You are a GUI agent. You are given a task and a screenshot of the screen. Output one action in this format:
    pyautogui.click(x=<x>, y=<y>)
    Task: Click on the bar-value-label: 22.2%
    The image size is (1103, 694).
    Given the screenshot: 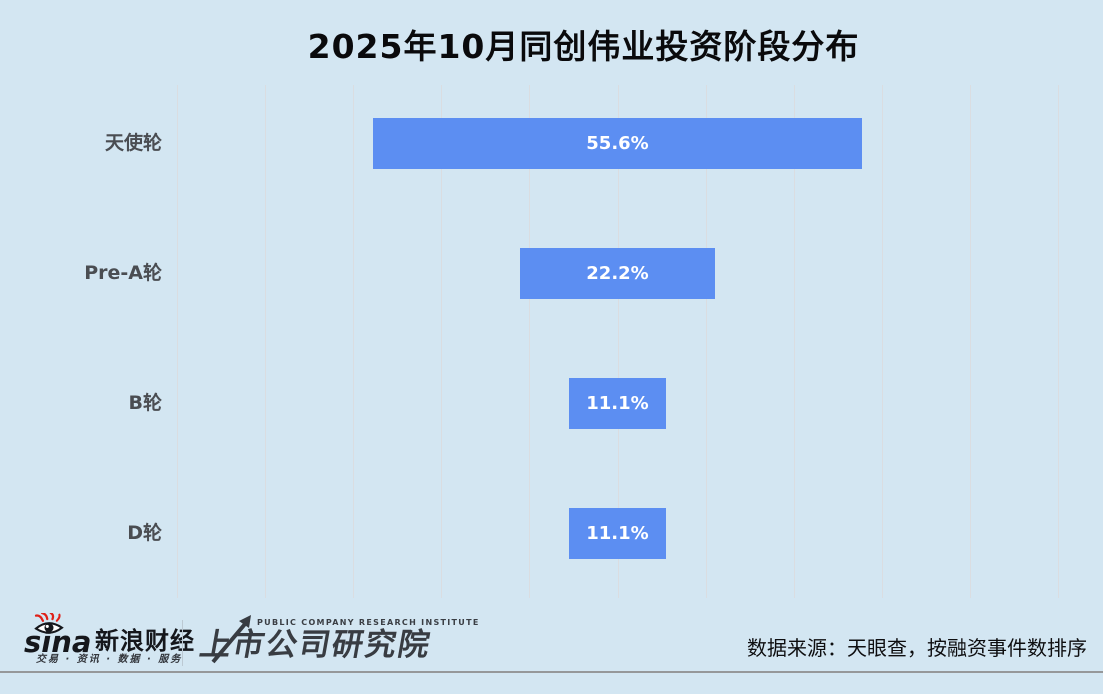 What is the action you would take?
    pyautogui.click(x=617, y=273)
    